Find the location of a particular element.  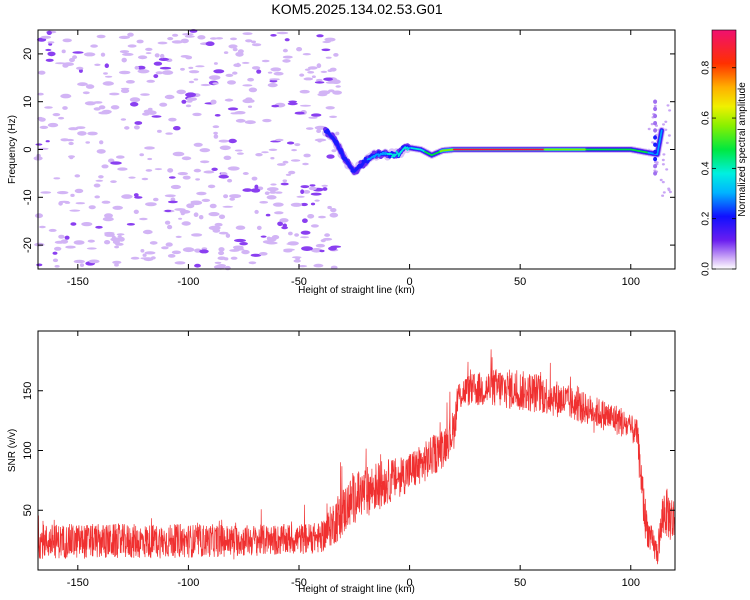

trace-blob is located at coordinates (655, 101).